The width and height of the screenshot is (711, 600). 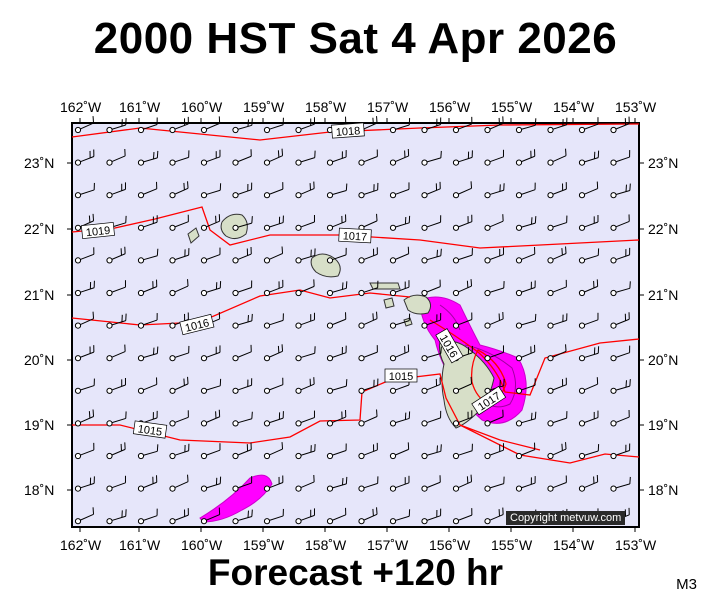 I want to click on lon-label-top: 157˚W, so click(x=388, y=107).